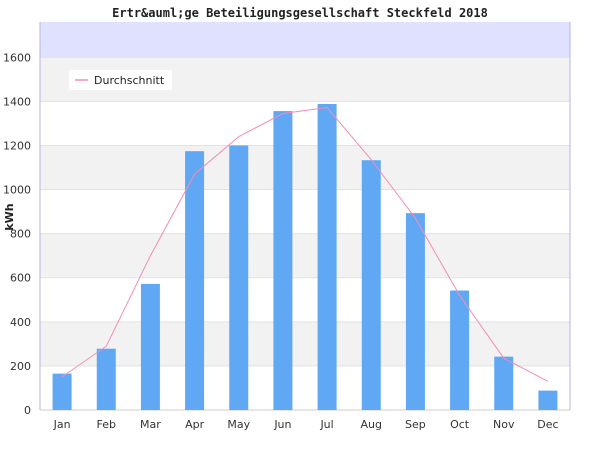 This screenshot has height=450, width=600. I want to click on bar-feb, so click(106, 379).